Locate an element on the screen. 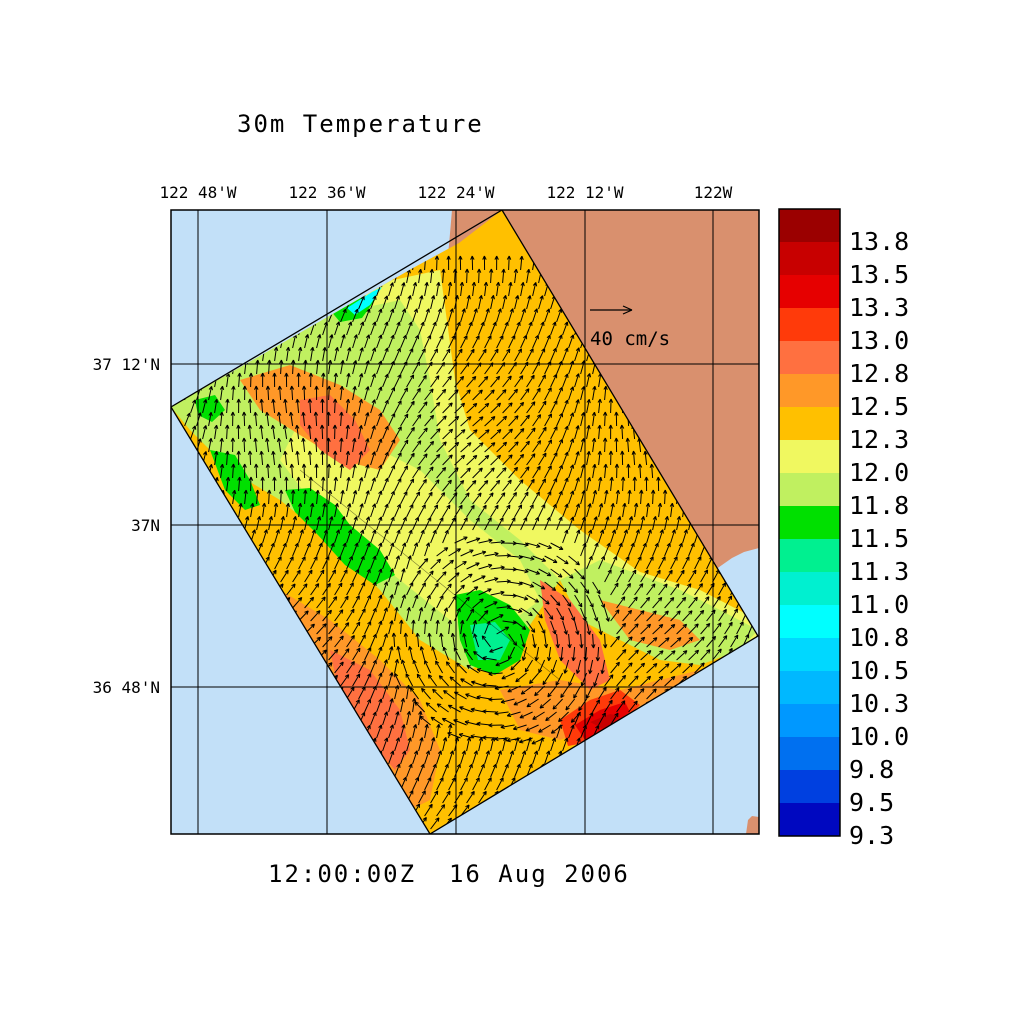 This screenshot has height=1024, width=1024. colorbar-label: 11.8 is located at coordinates (879, 505).